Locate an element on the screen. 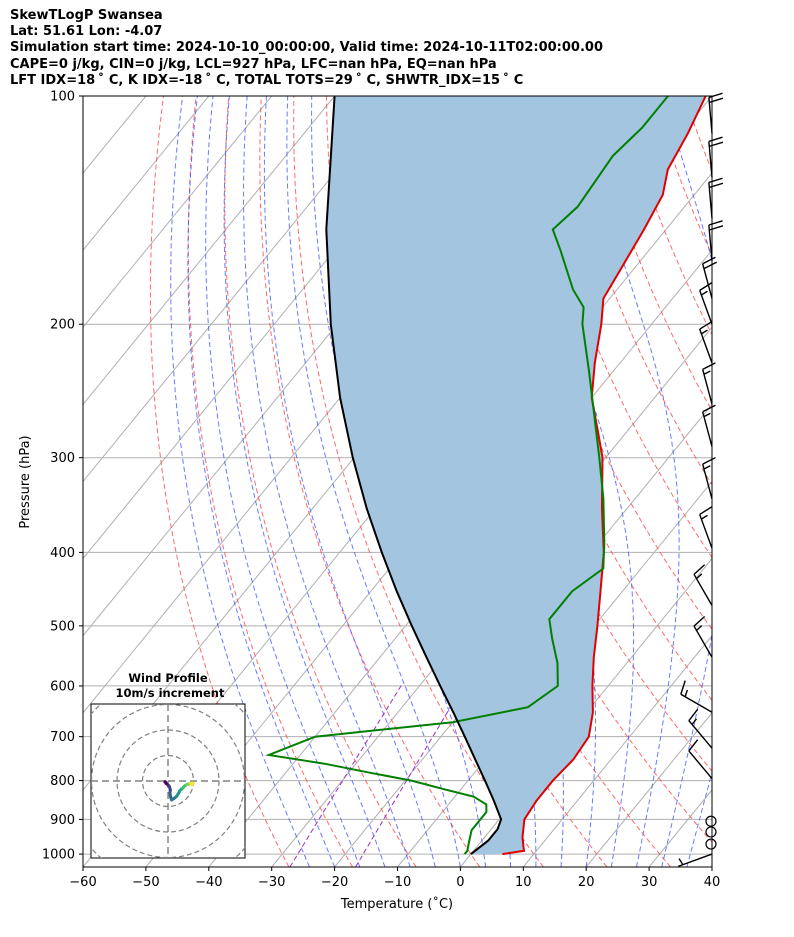  x-tick-label: 30 is located at coordinates (649, 882).